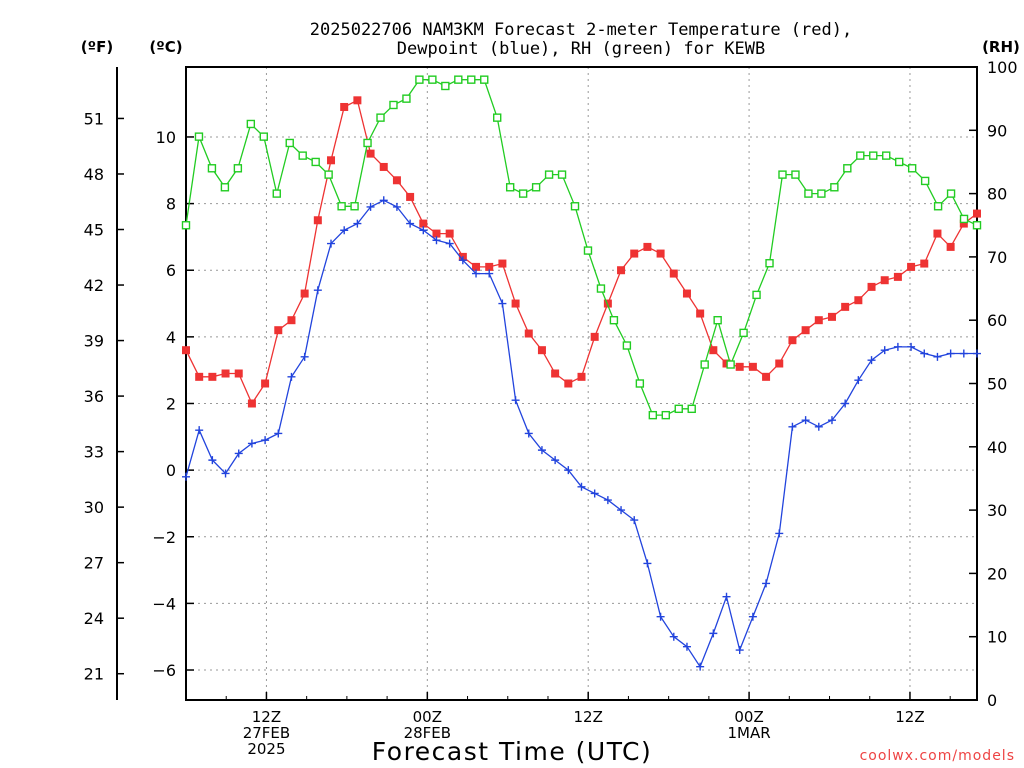  Describe the element at coordinates (94, 396) in the screenshot. I see `fahrenheit-tick-label: 36` at that location.